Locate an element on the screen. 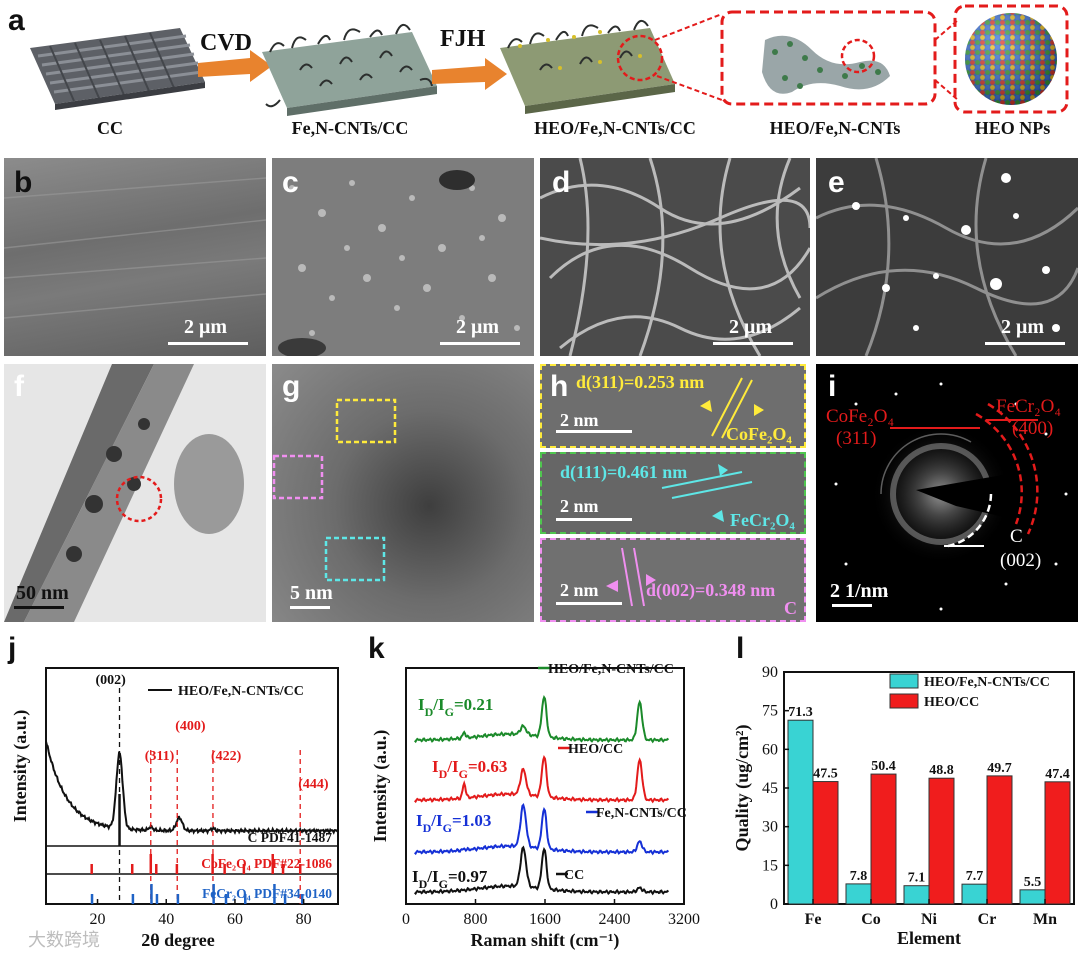 The width and height of the screenshot is (1080, 955). ytick-label-l-2: 30 is located at coordinates (770, 827).